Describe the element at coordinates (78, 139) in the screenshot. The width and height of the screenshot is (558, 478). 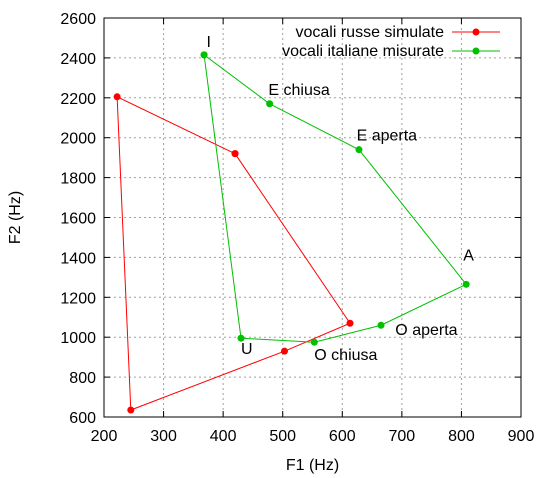
I see `y-tick-label: 2000` at that location.